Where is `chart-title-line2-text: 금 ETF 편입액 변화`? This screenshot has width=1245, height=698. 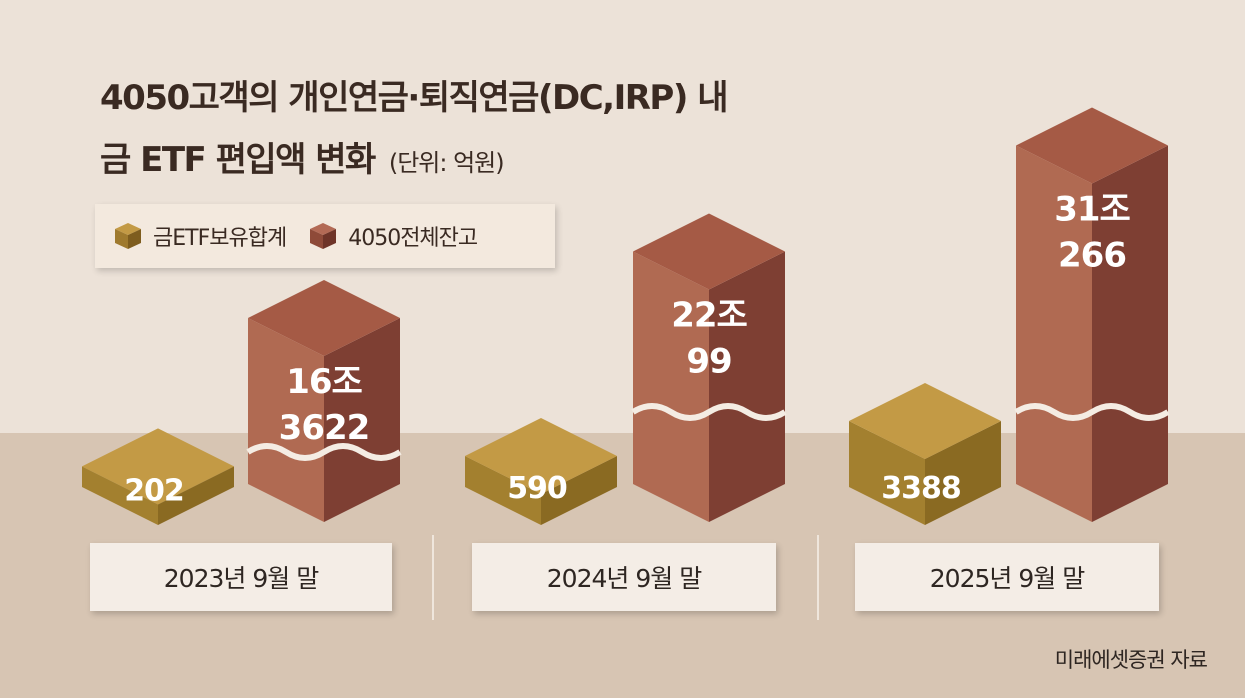 chart-title-line2-text: 금 ETF 편입액 변화 is located at coordinates (238, 160).